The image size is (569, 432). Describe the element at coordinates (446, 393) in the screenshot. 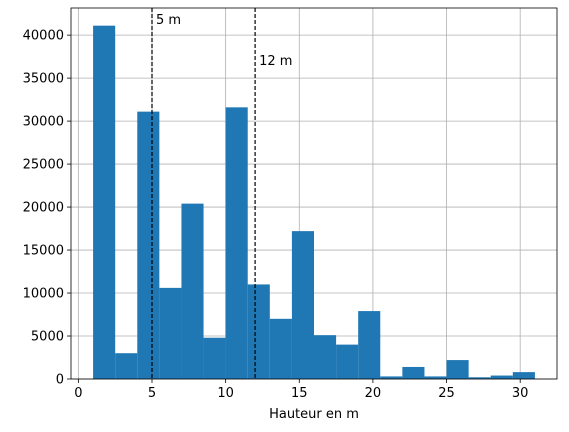

I see `x-tick-label: 25` at that location.